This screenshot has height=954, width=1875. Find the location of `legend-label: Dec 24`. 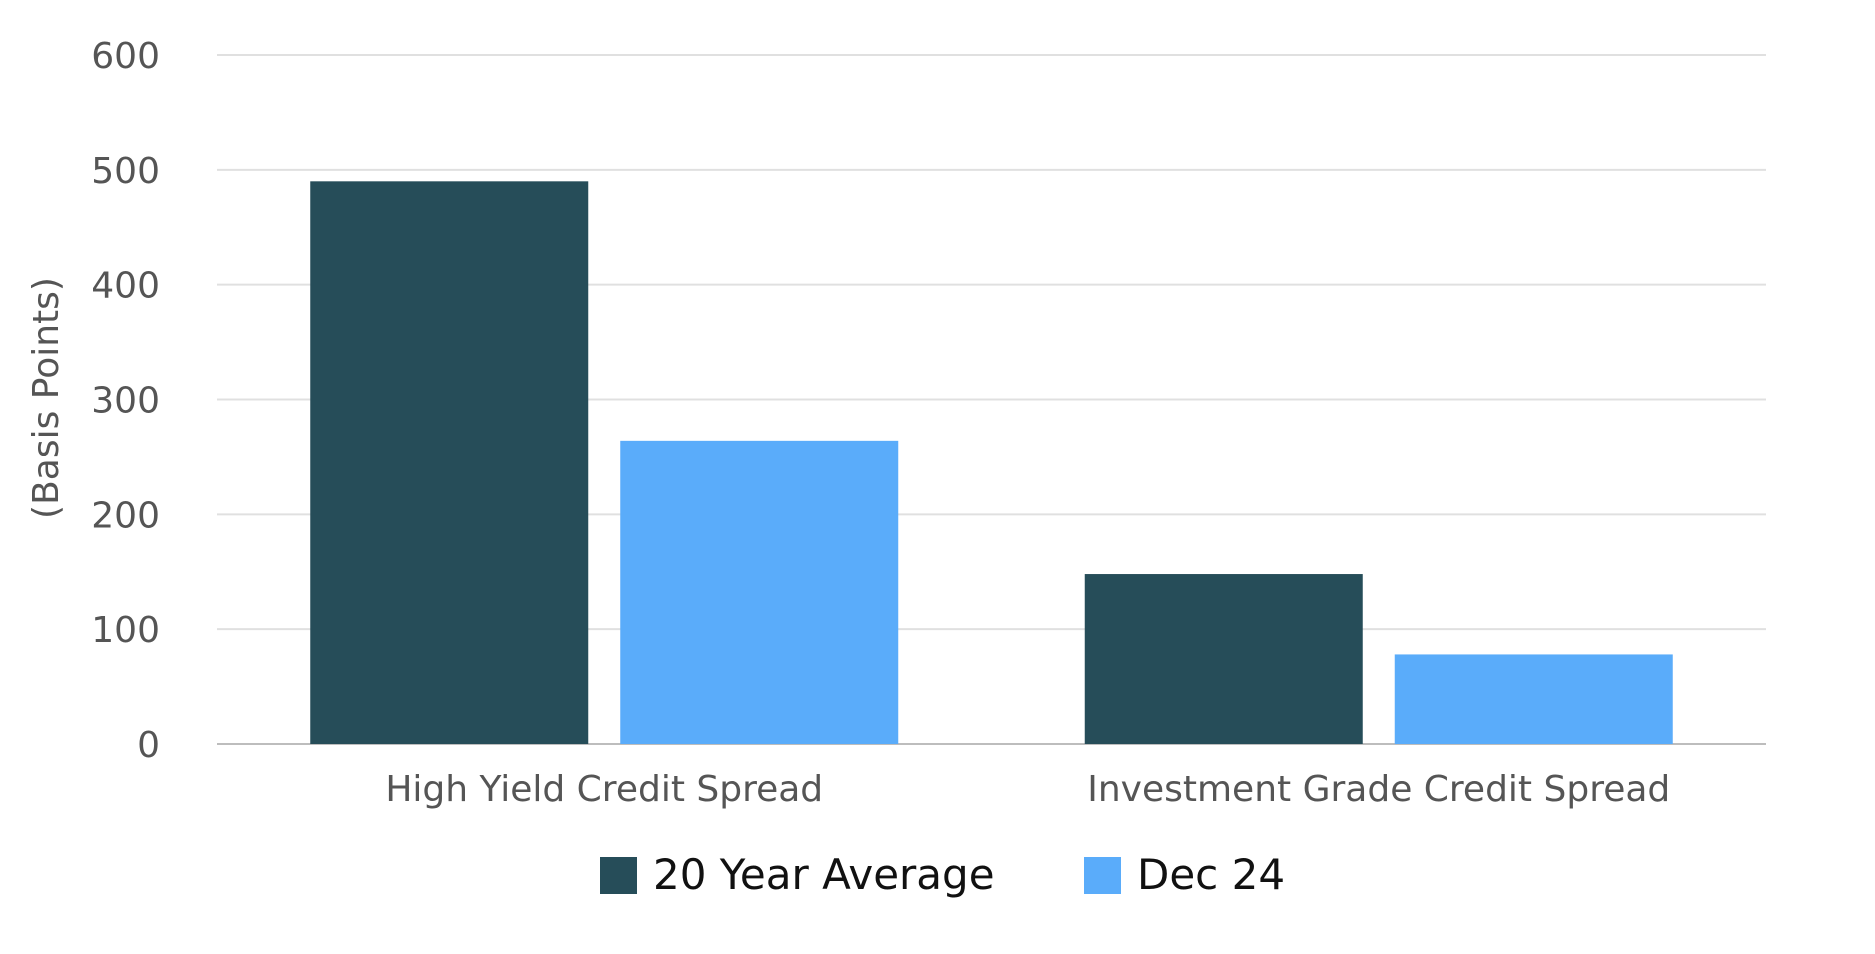

legend-label: Dec 24 is located at coordinates (1211, 874).